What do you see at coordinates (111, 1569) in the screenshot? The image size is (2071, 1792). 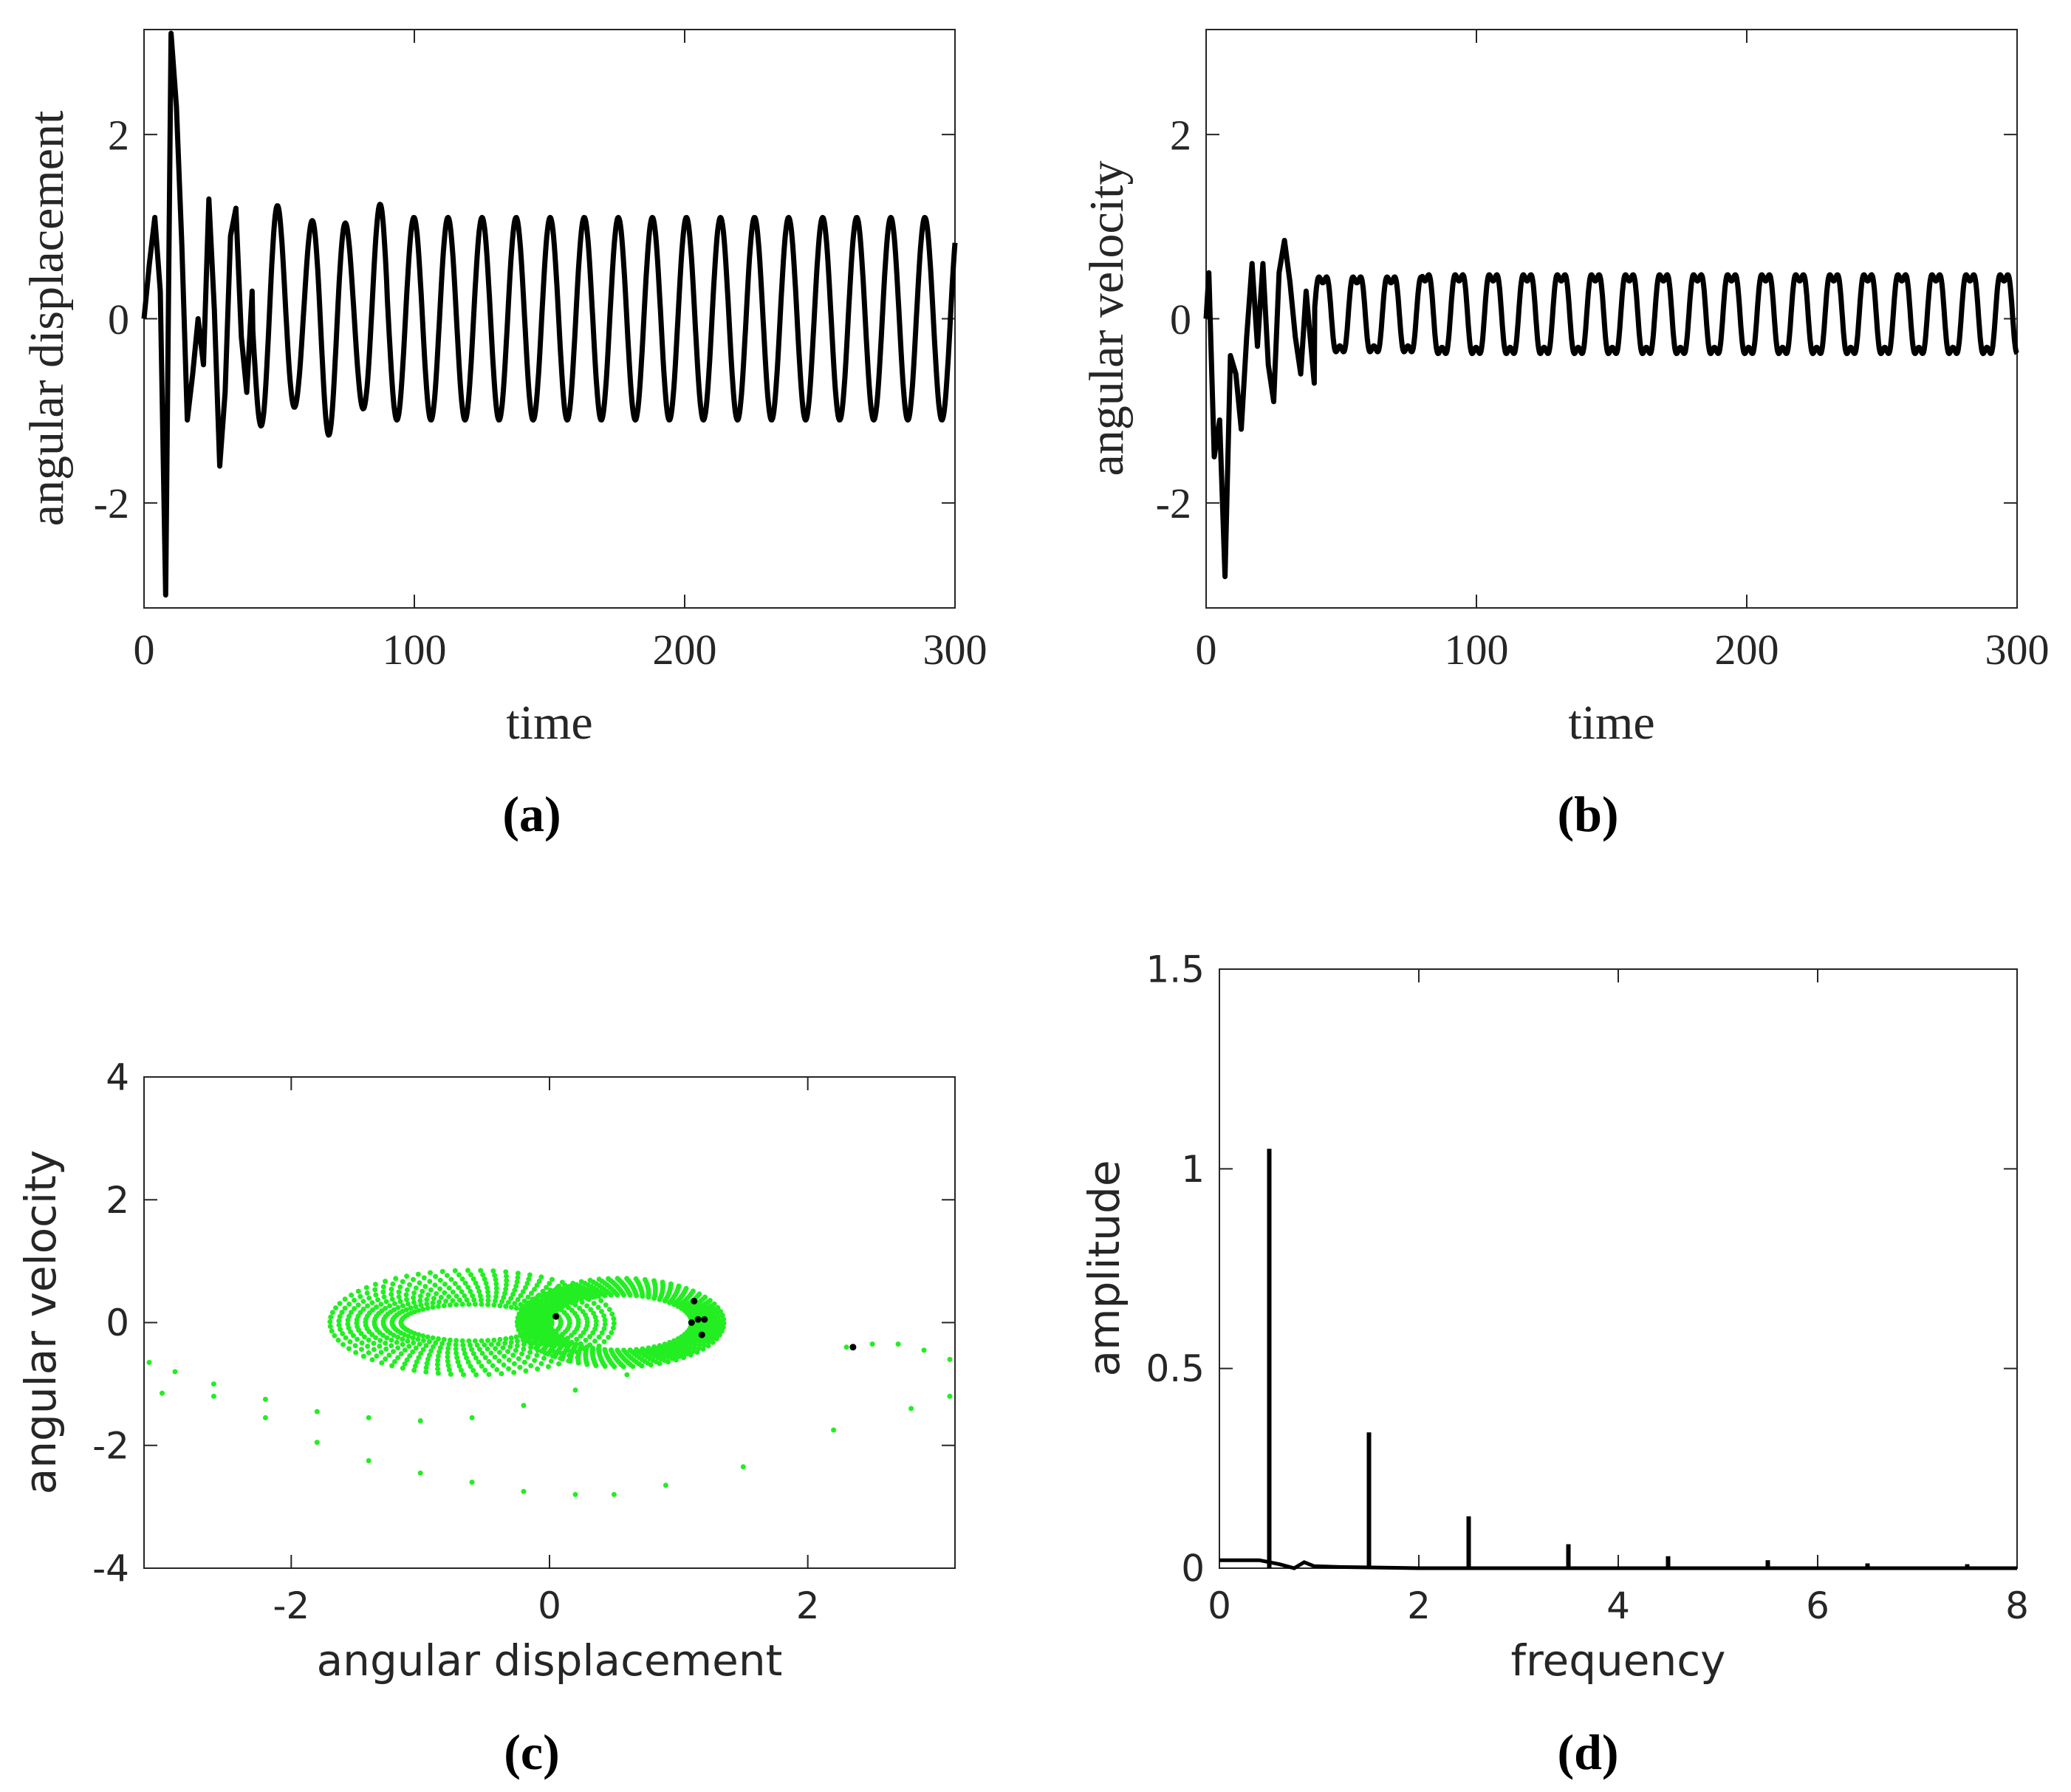 I see `y-tick-label: -4` at bounding box center [111, 1569].